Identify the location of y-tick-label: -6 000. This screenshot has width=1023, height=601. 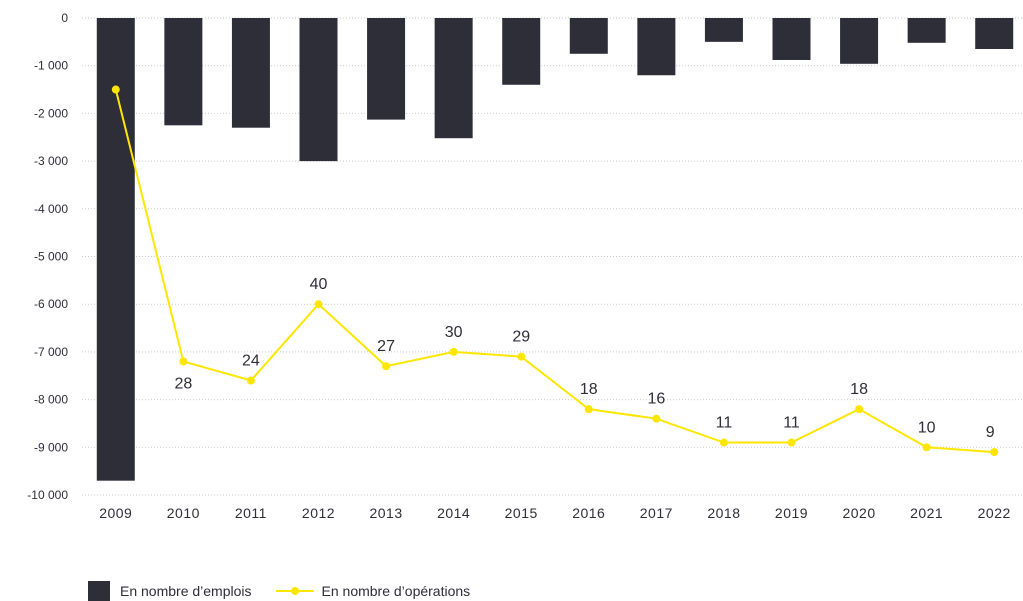
(51, 304).